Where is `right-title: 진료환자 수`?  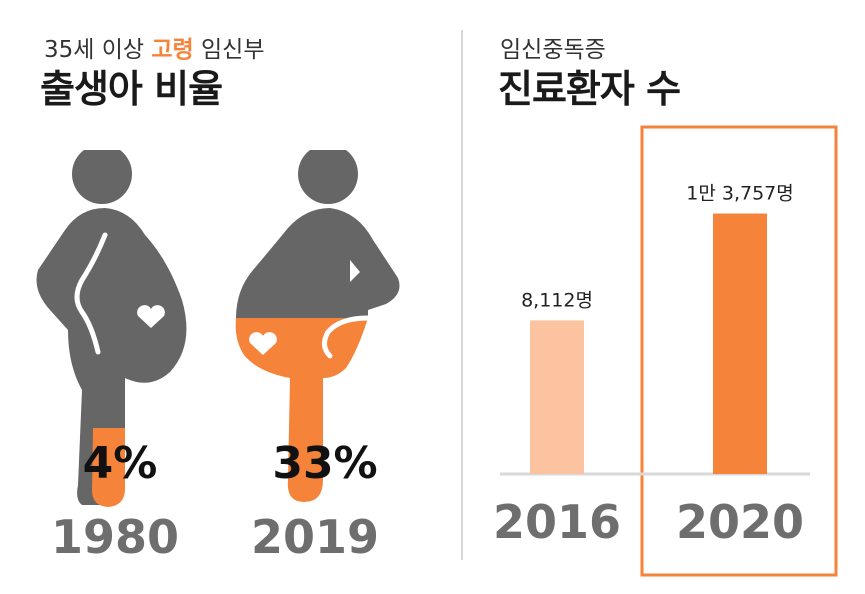
right-title: 진료환자 수 is located at coordinates (589, 89).